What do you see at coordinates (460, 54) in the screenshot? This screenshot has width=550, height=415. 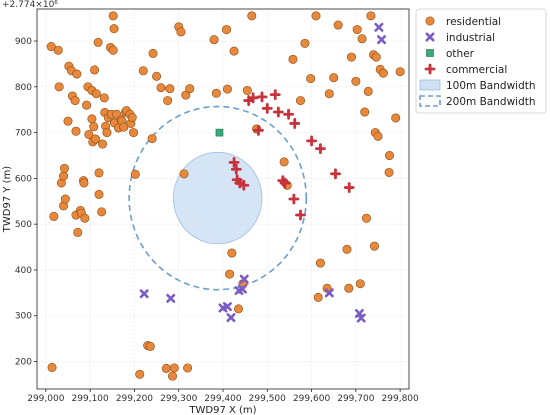 I see `legend-label: other` at bounding box center [460, 54].